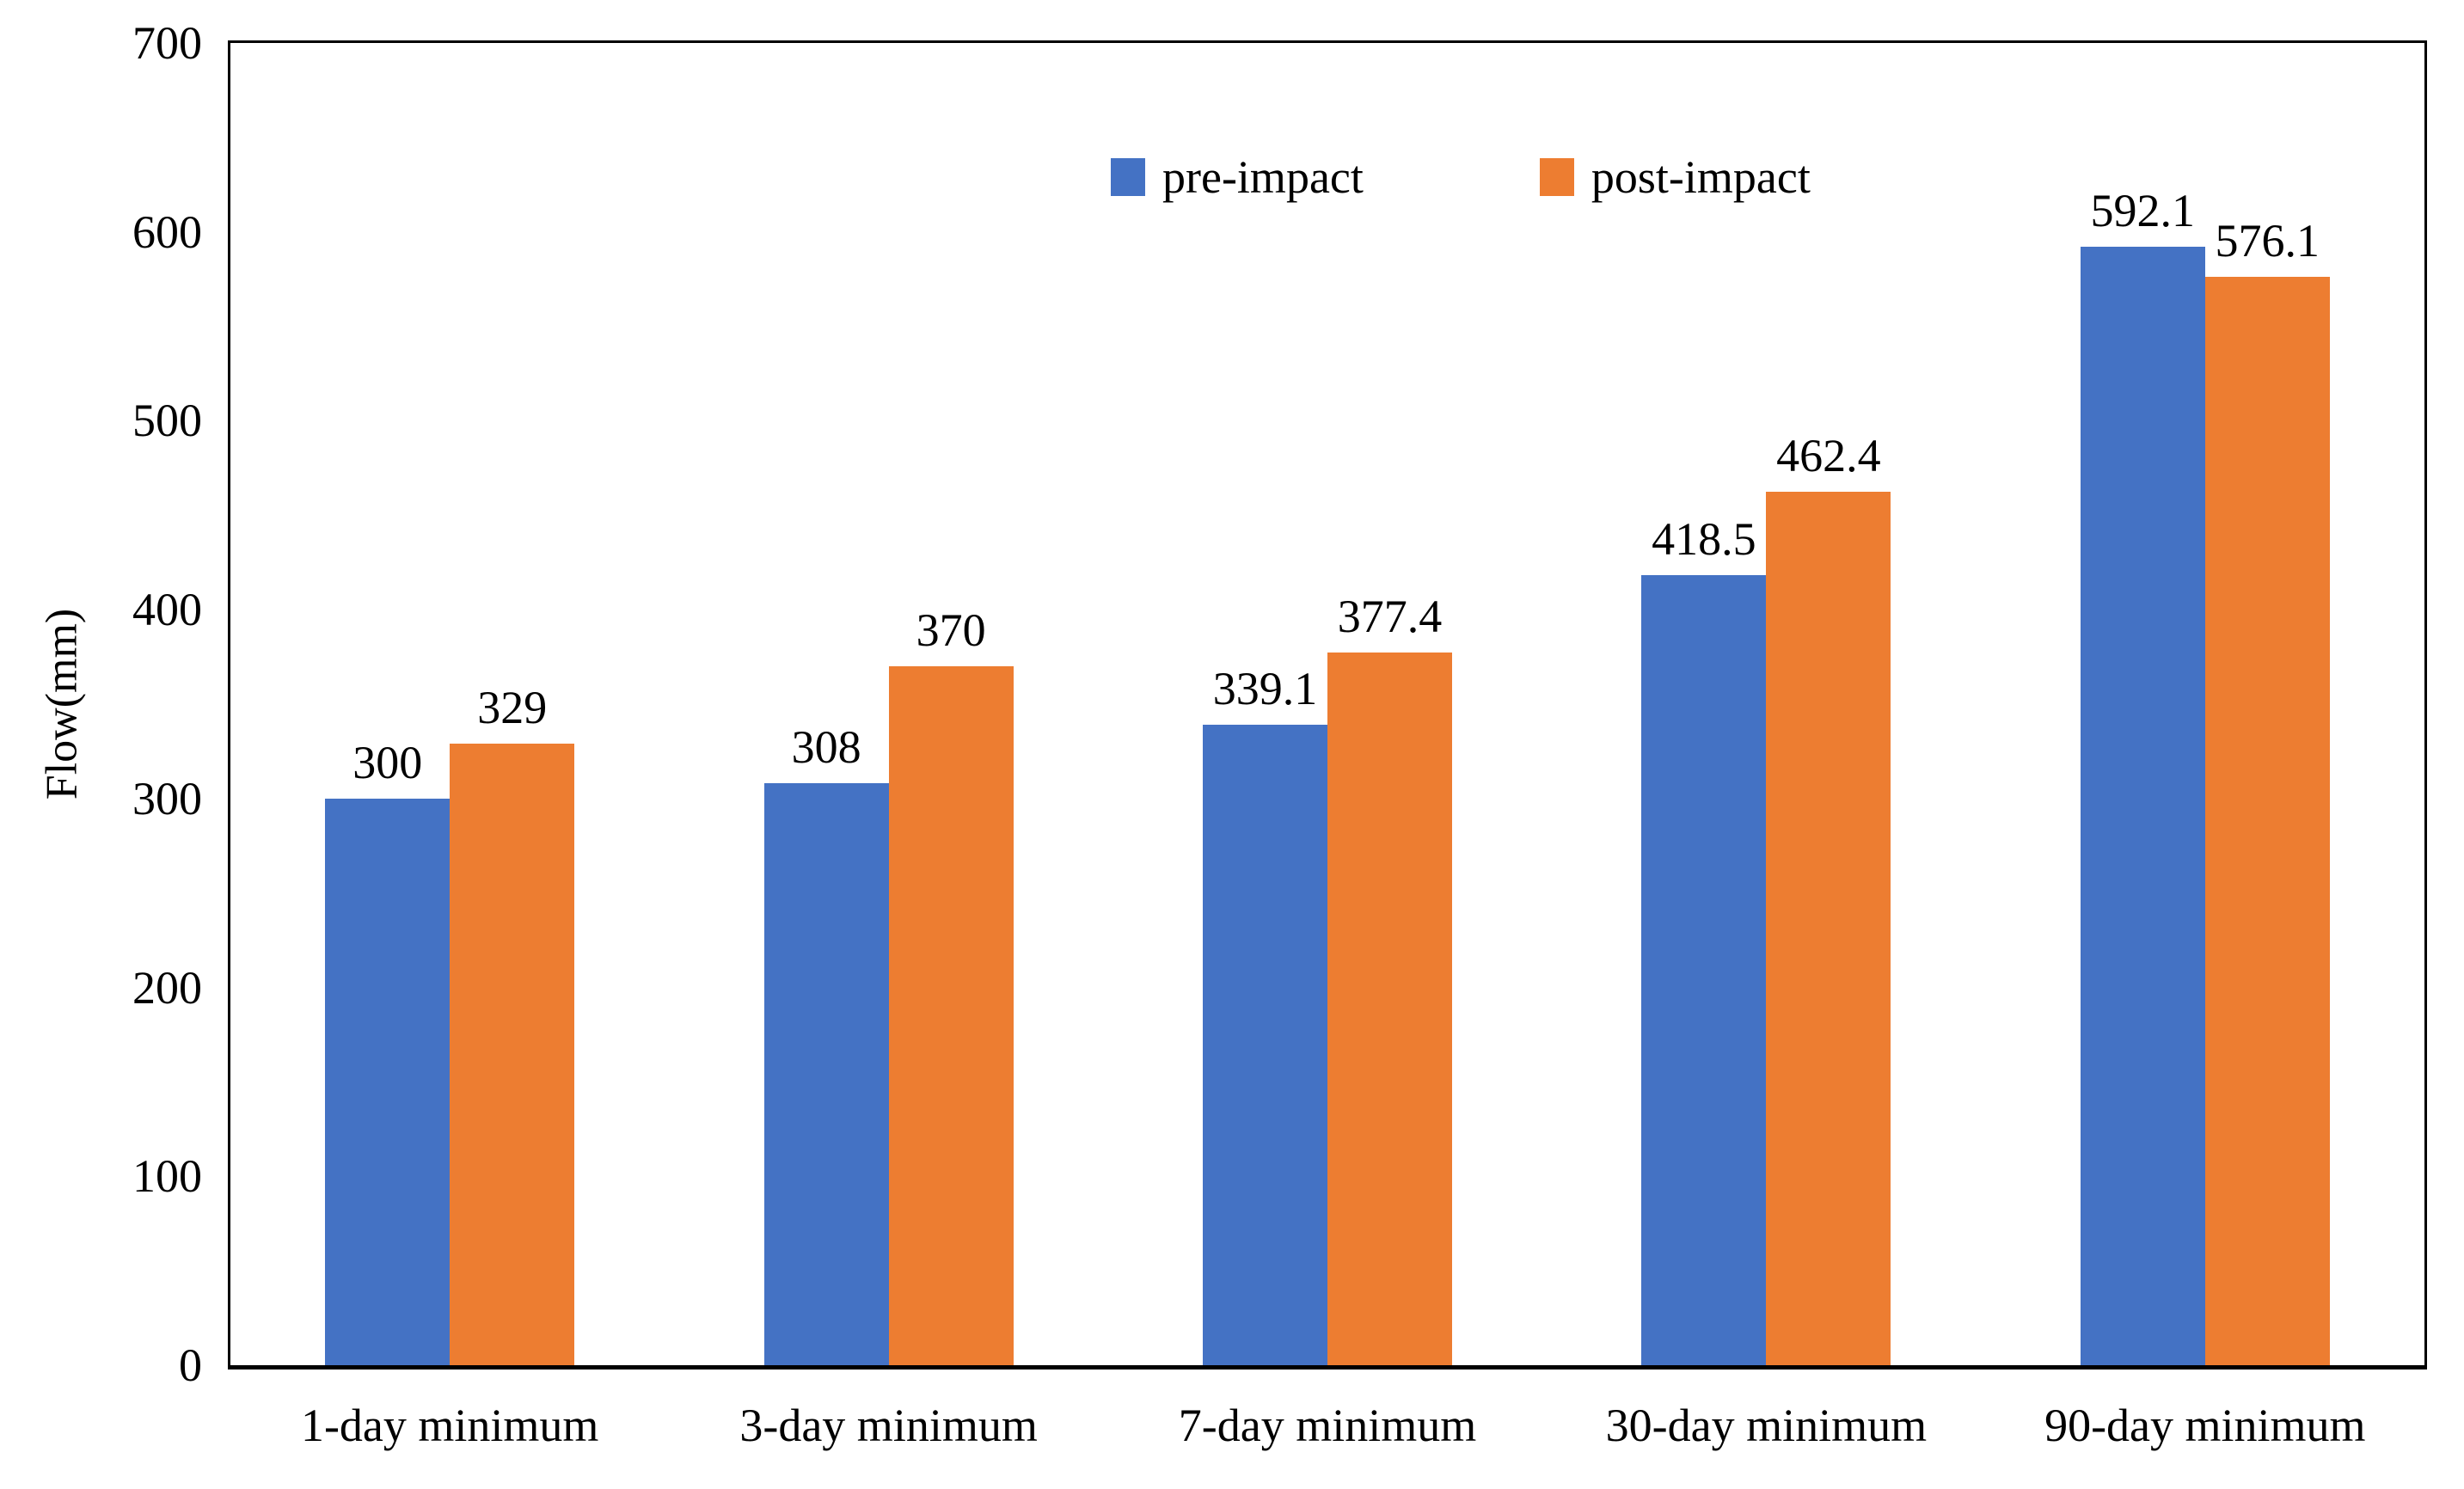  I want to click on y-tick-label: 0, so click(190, 1365).